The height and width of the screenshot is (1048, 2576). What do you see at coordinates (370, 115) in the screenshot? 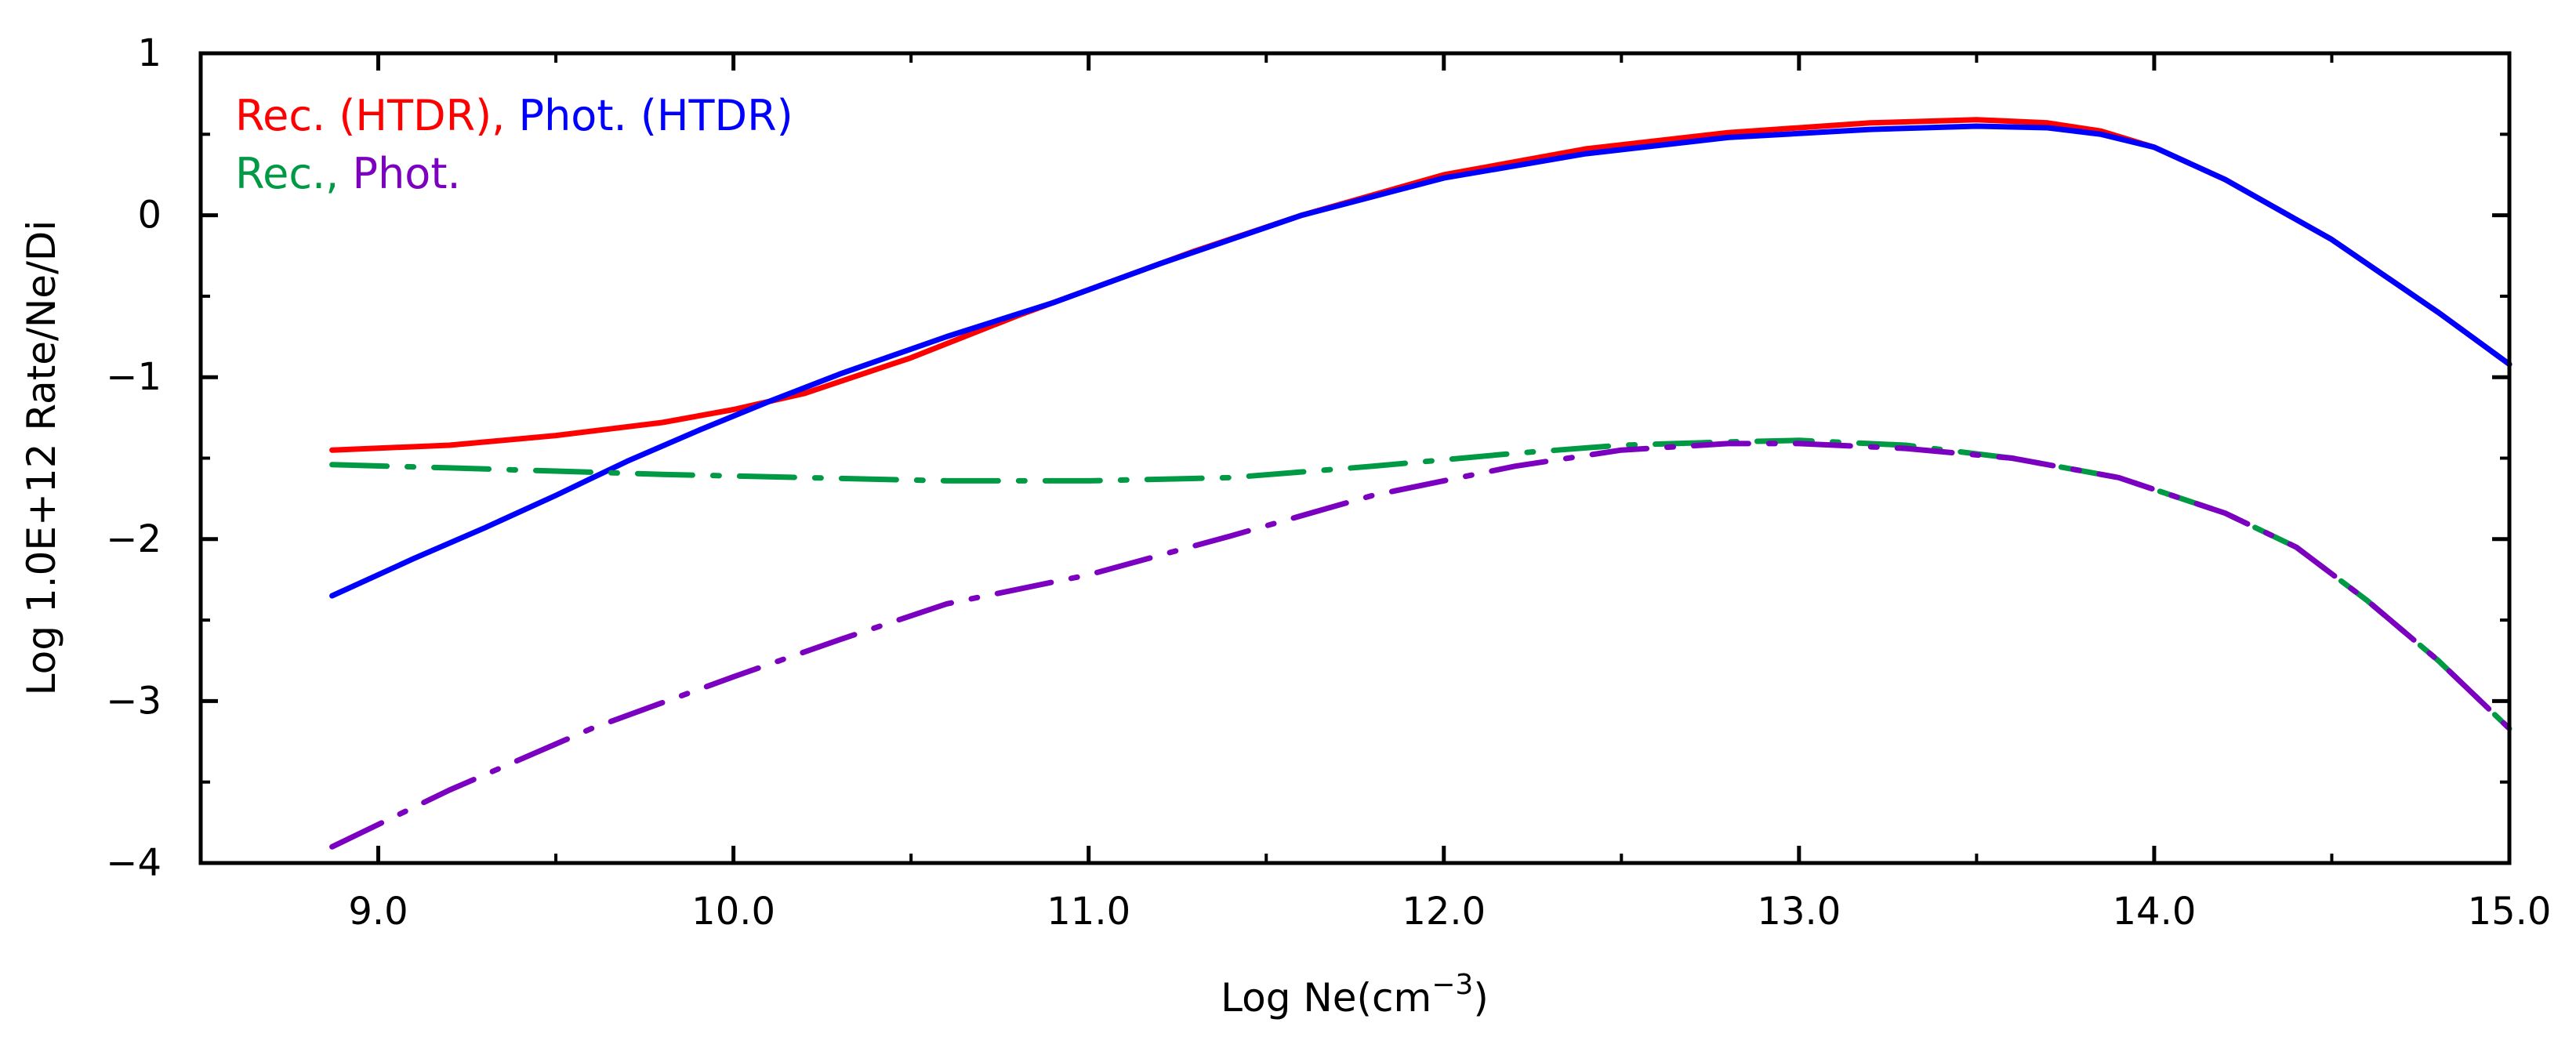
I see `legend-entry: Rec. (HTDR),` at bounding box center [370, 115].